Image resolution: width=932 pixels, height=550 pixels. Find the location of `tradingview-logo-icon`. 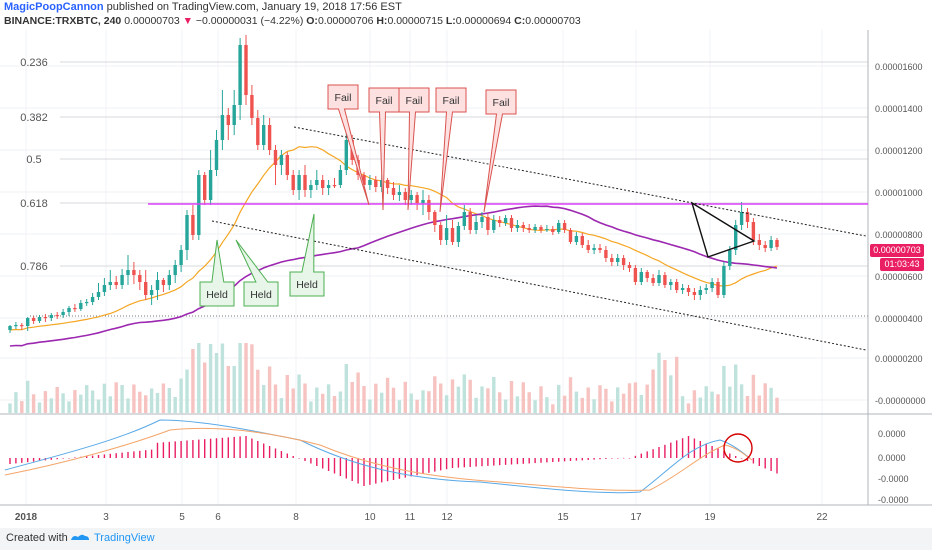

tradingview-logo-icon is located at coordinates (80, 537).